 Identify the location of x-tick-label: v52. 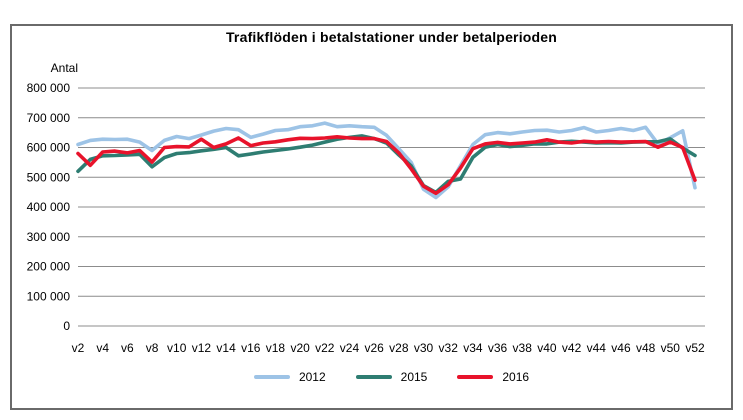
(695, 348).